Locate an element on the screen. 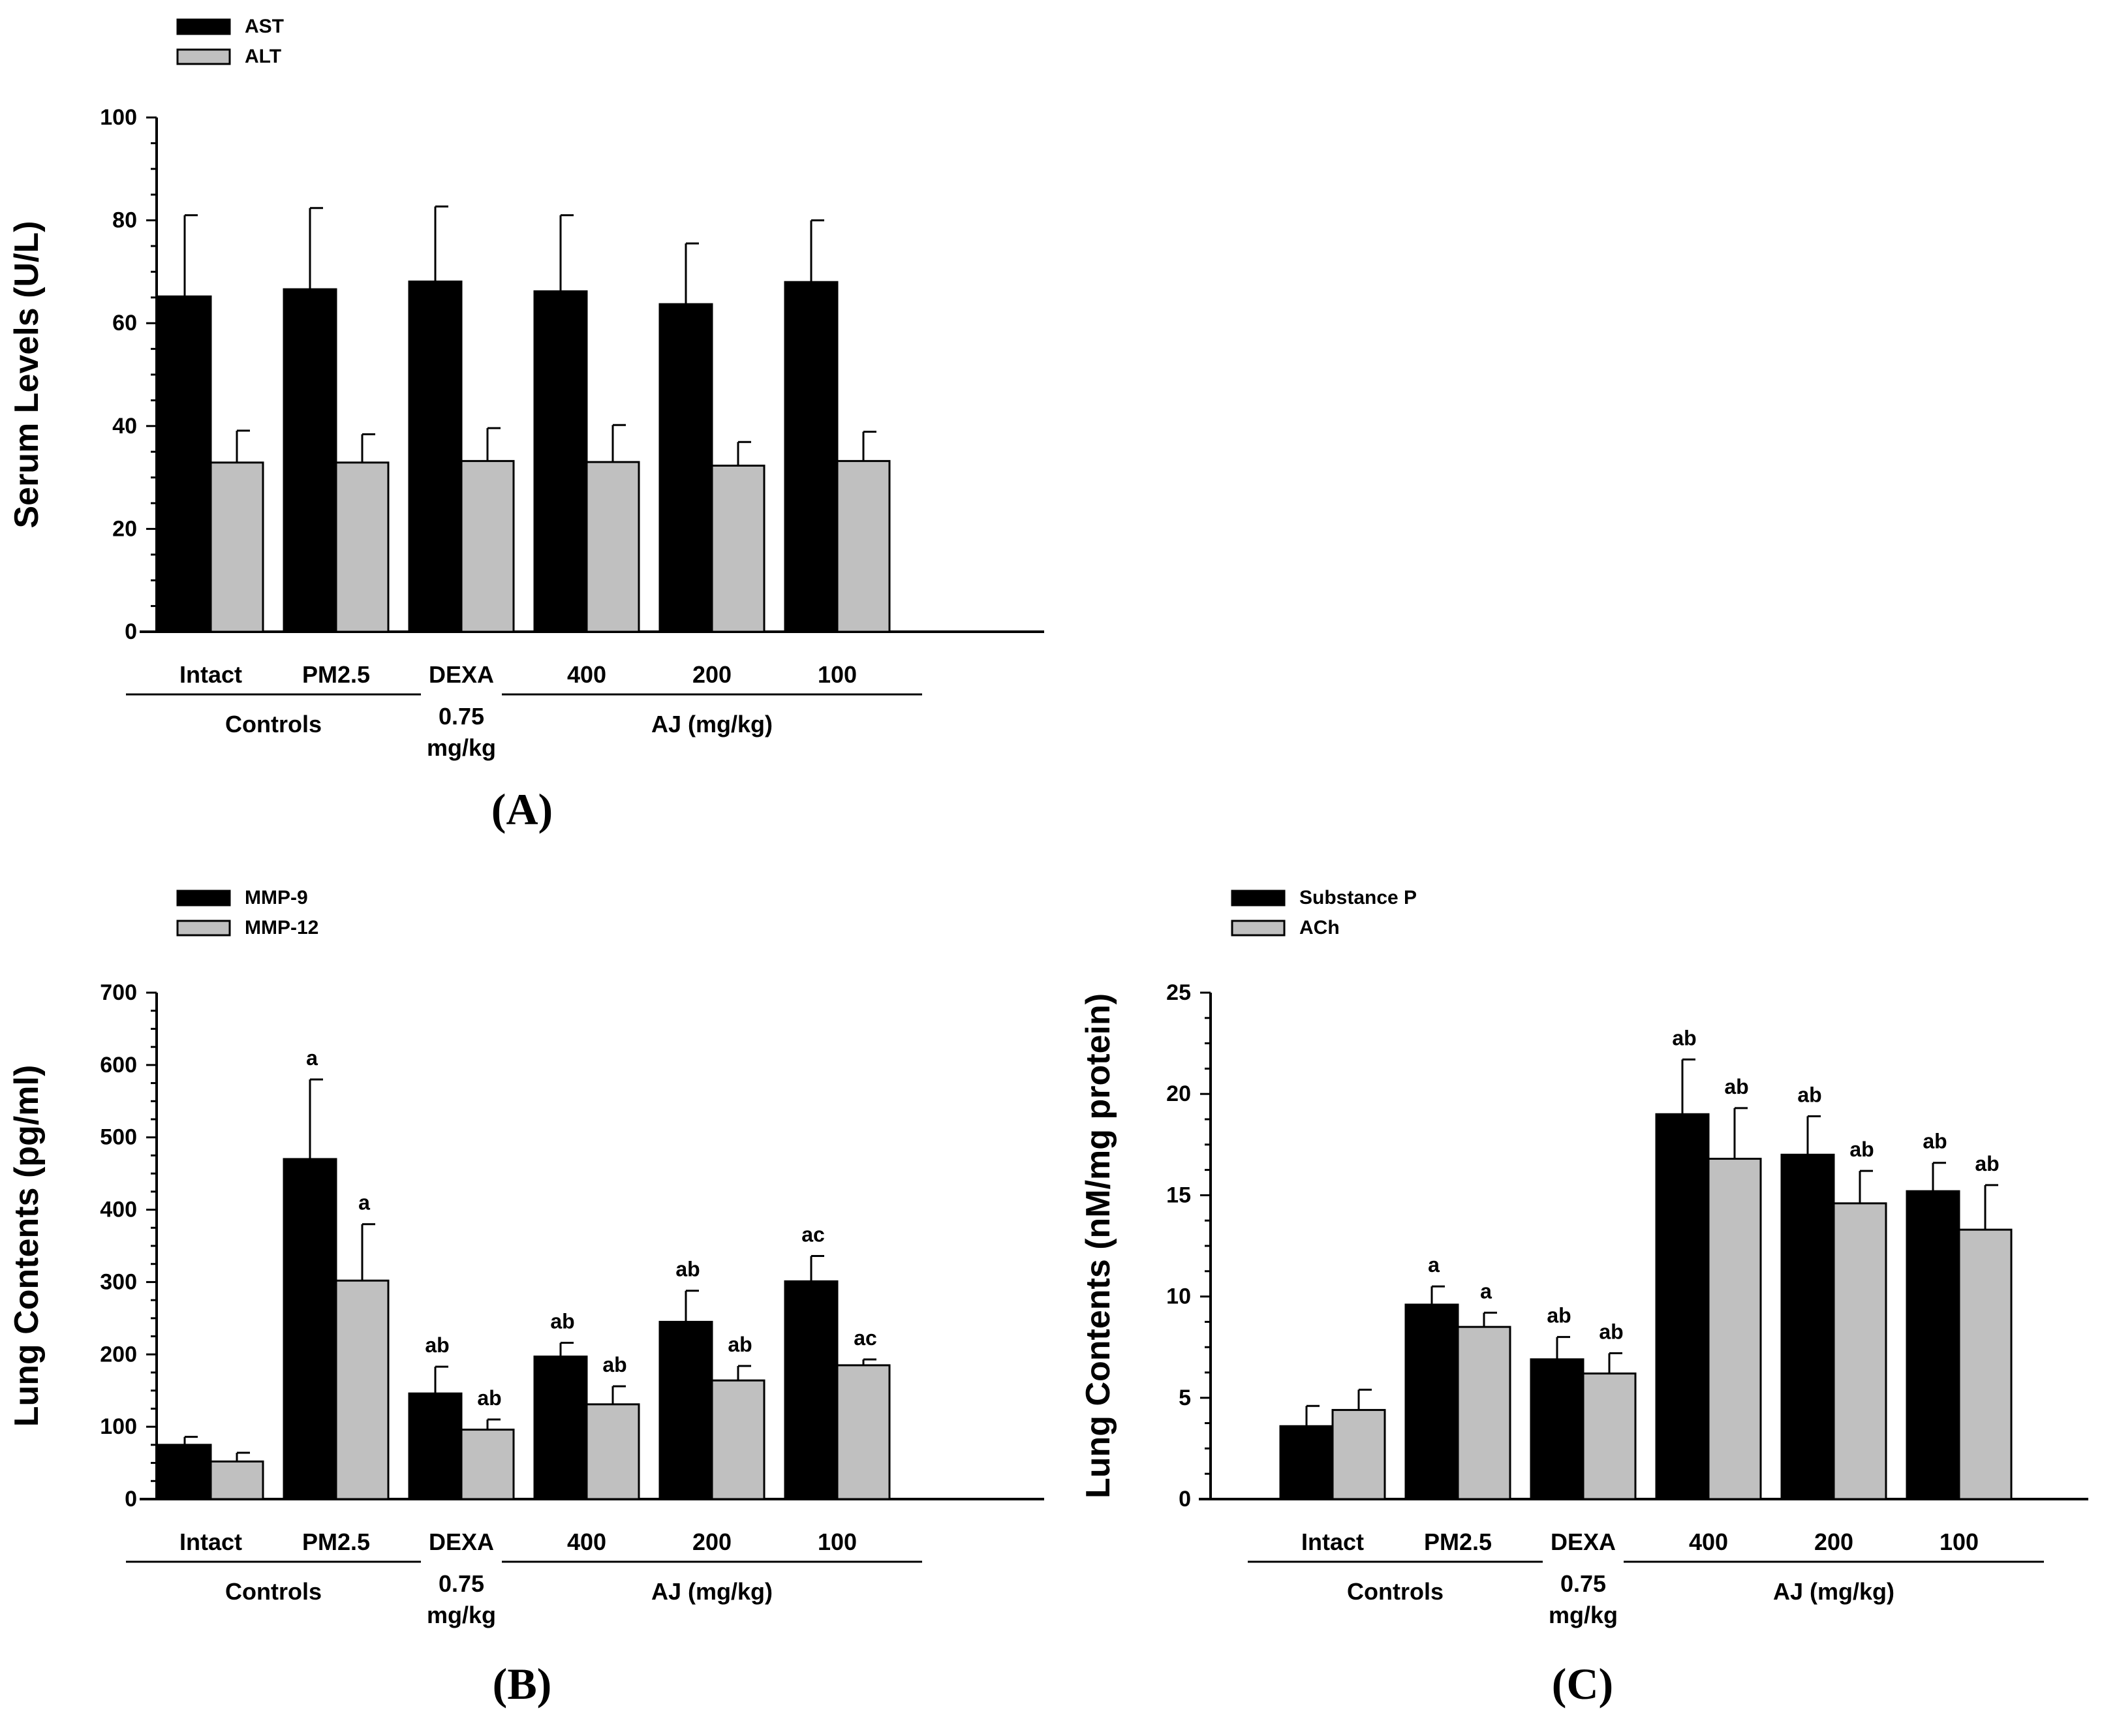  y-tick-label: 600 is located at coordinates (119, 1065).